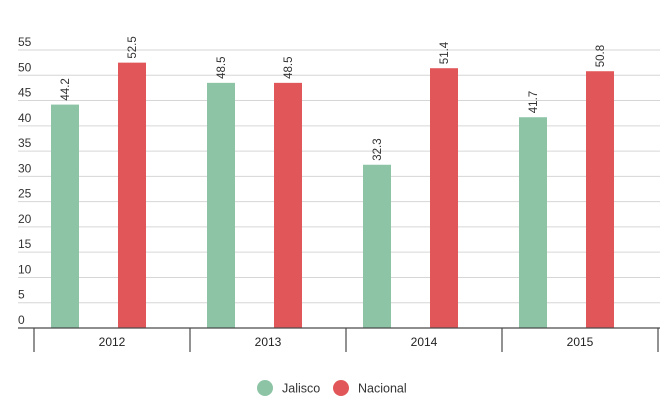  What do you see at coordinates (377, 246) in the screenshot?
I see `bar-jalisco-2014` at bounding box center [377, 246].